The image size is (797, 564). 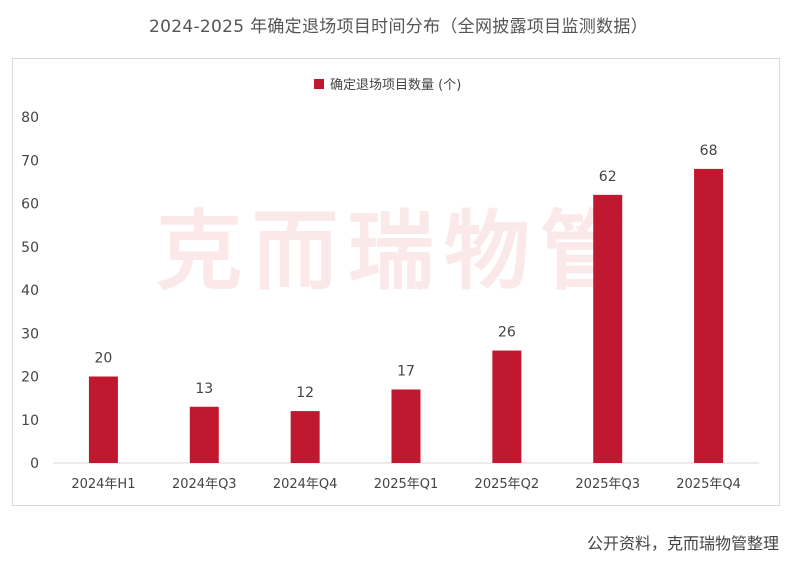 What do you see at coordinates (103, 484) in the screenshot?
I see `x-tick-label: 2024年H1` at bounding box center [103, 484].